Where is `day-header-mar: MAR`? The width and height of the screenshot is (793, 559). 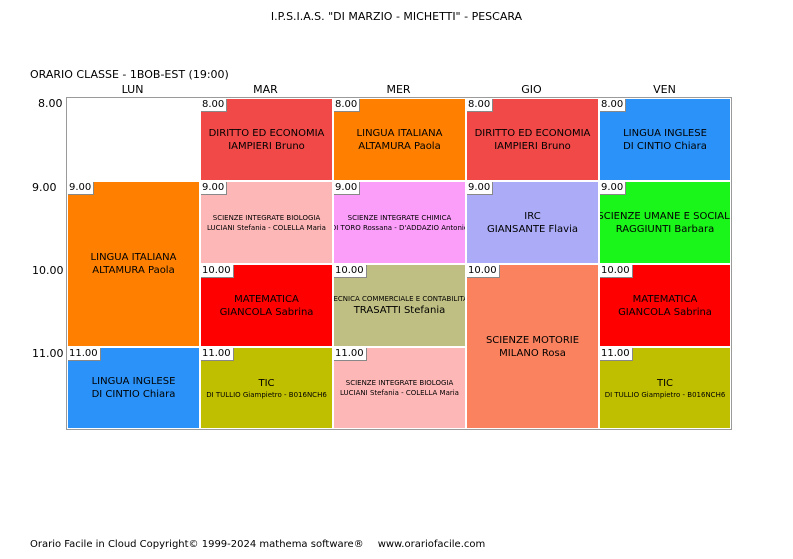
day-header-mar: MAR is located at coordinates (265, 89).